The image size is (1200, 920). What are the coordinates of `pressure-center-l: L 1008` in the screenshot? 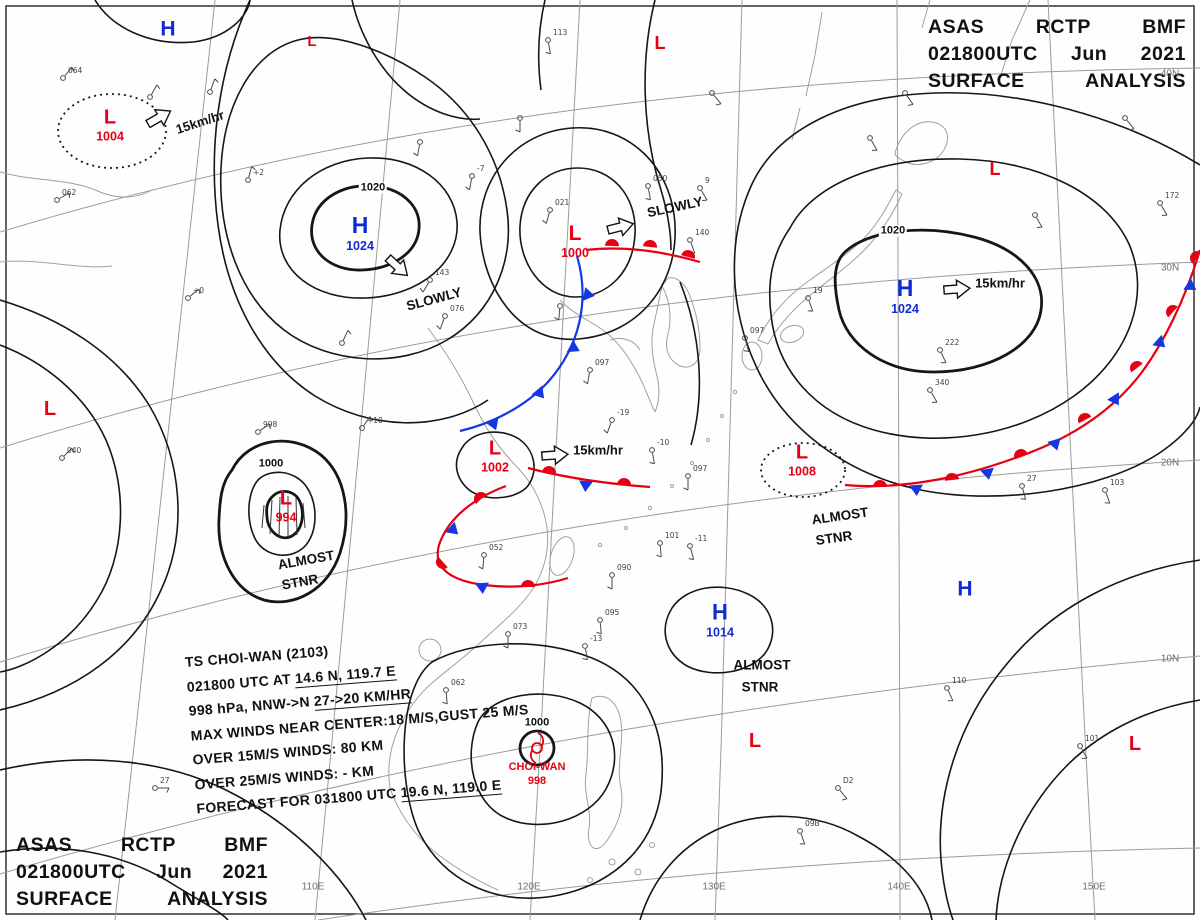 It's located at (802, 460).